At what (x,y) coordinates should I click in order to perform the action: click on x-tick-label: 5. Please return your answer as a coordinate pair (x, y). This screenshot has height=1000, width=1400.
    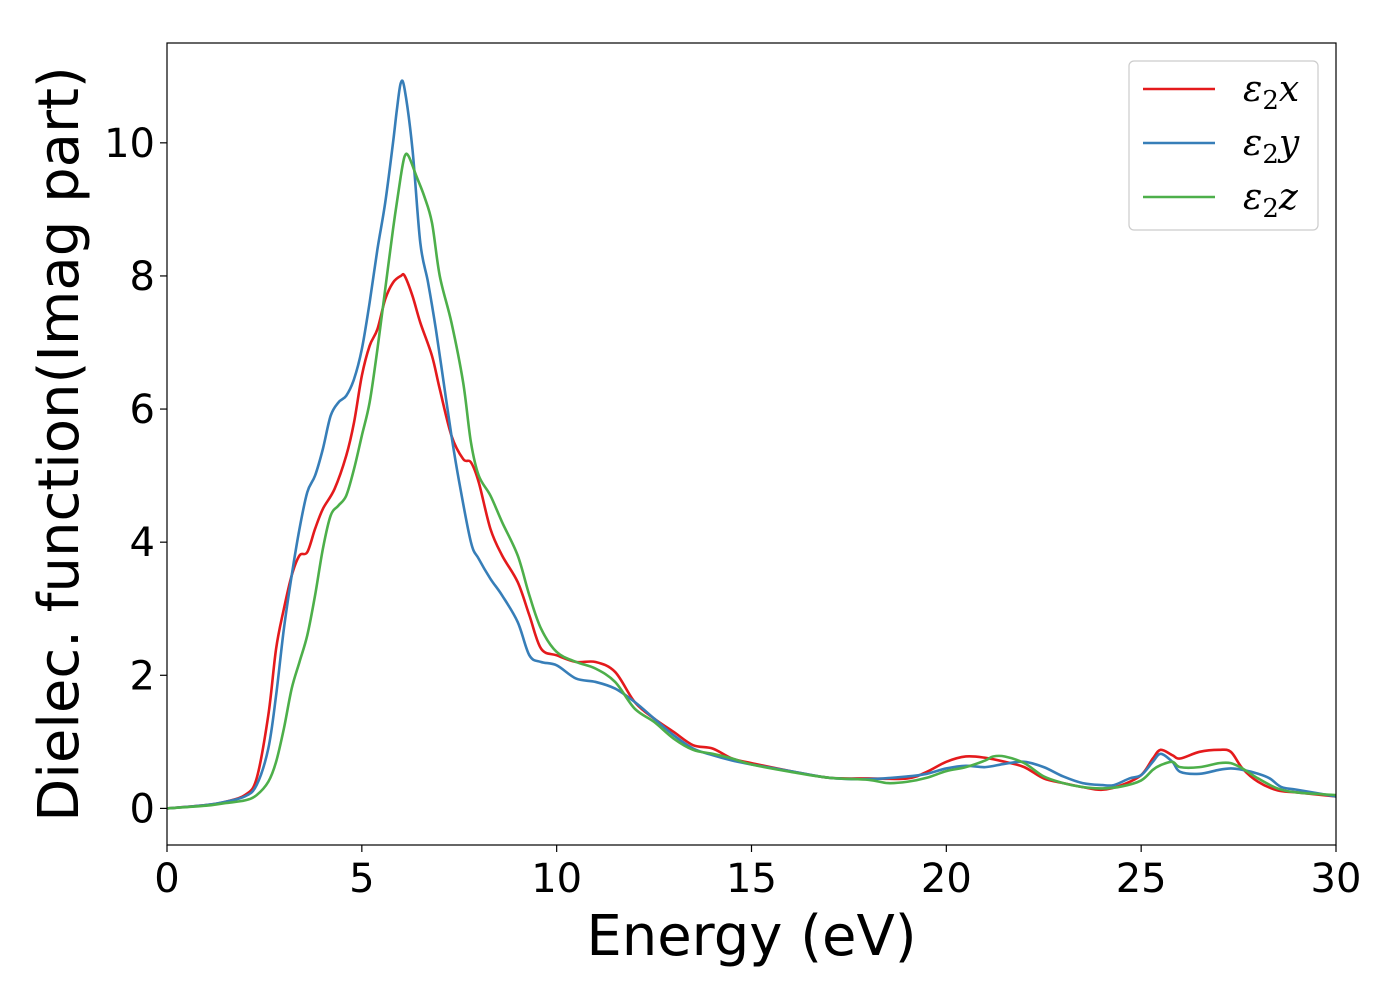
    Looking at the image, I should click on (361, 879).